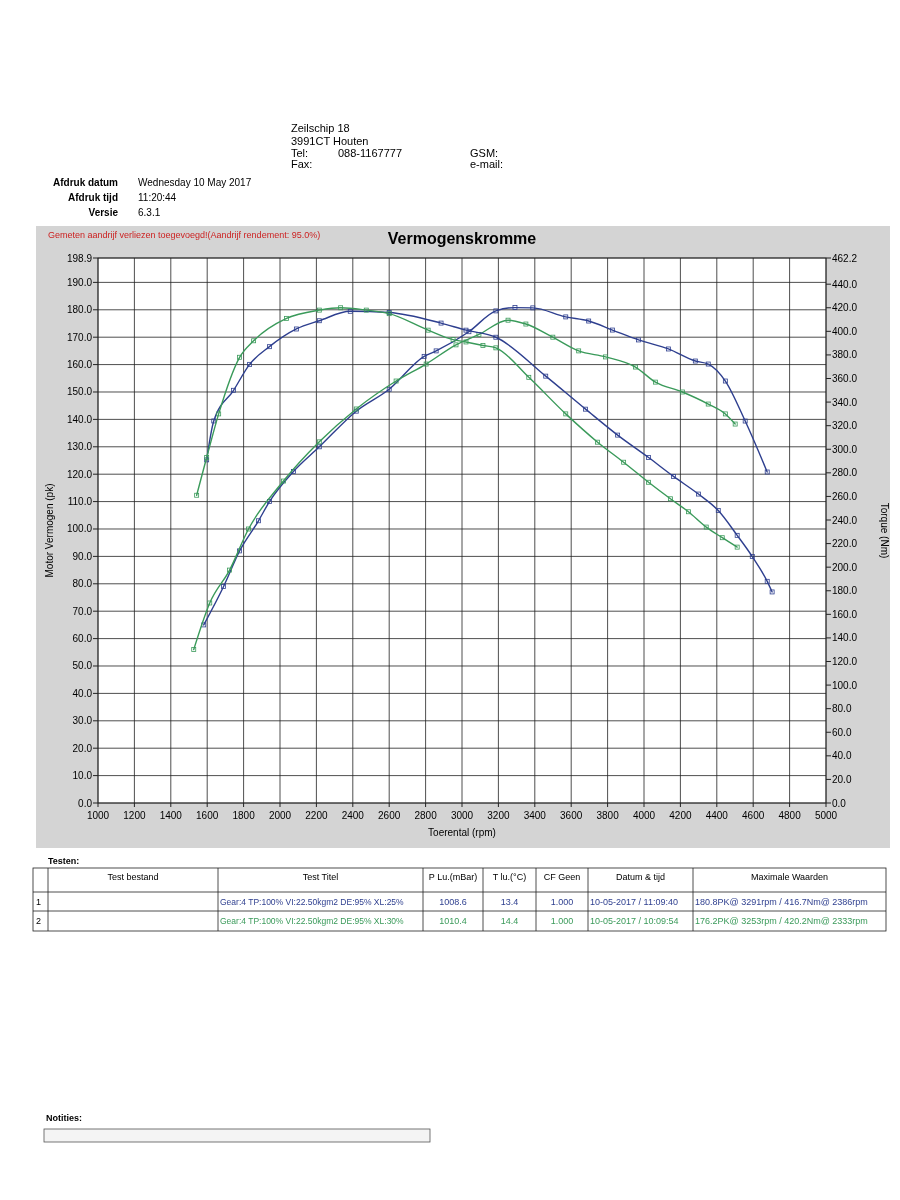  Describe the element at coordinates (79, 419) in the screenshot. I see `y-tick-label: 140.0` at that location.